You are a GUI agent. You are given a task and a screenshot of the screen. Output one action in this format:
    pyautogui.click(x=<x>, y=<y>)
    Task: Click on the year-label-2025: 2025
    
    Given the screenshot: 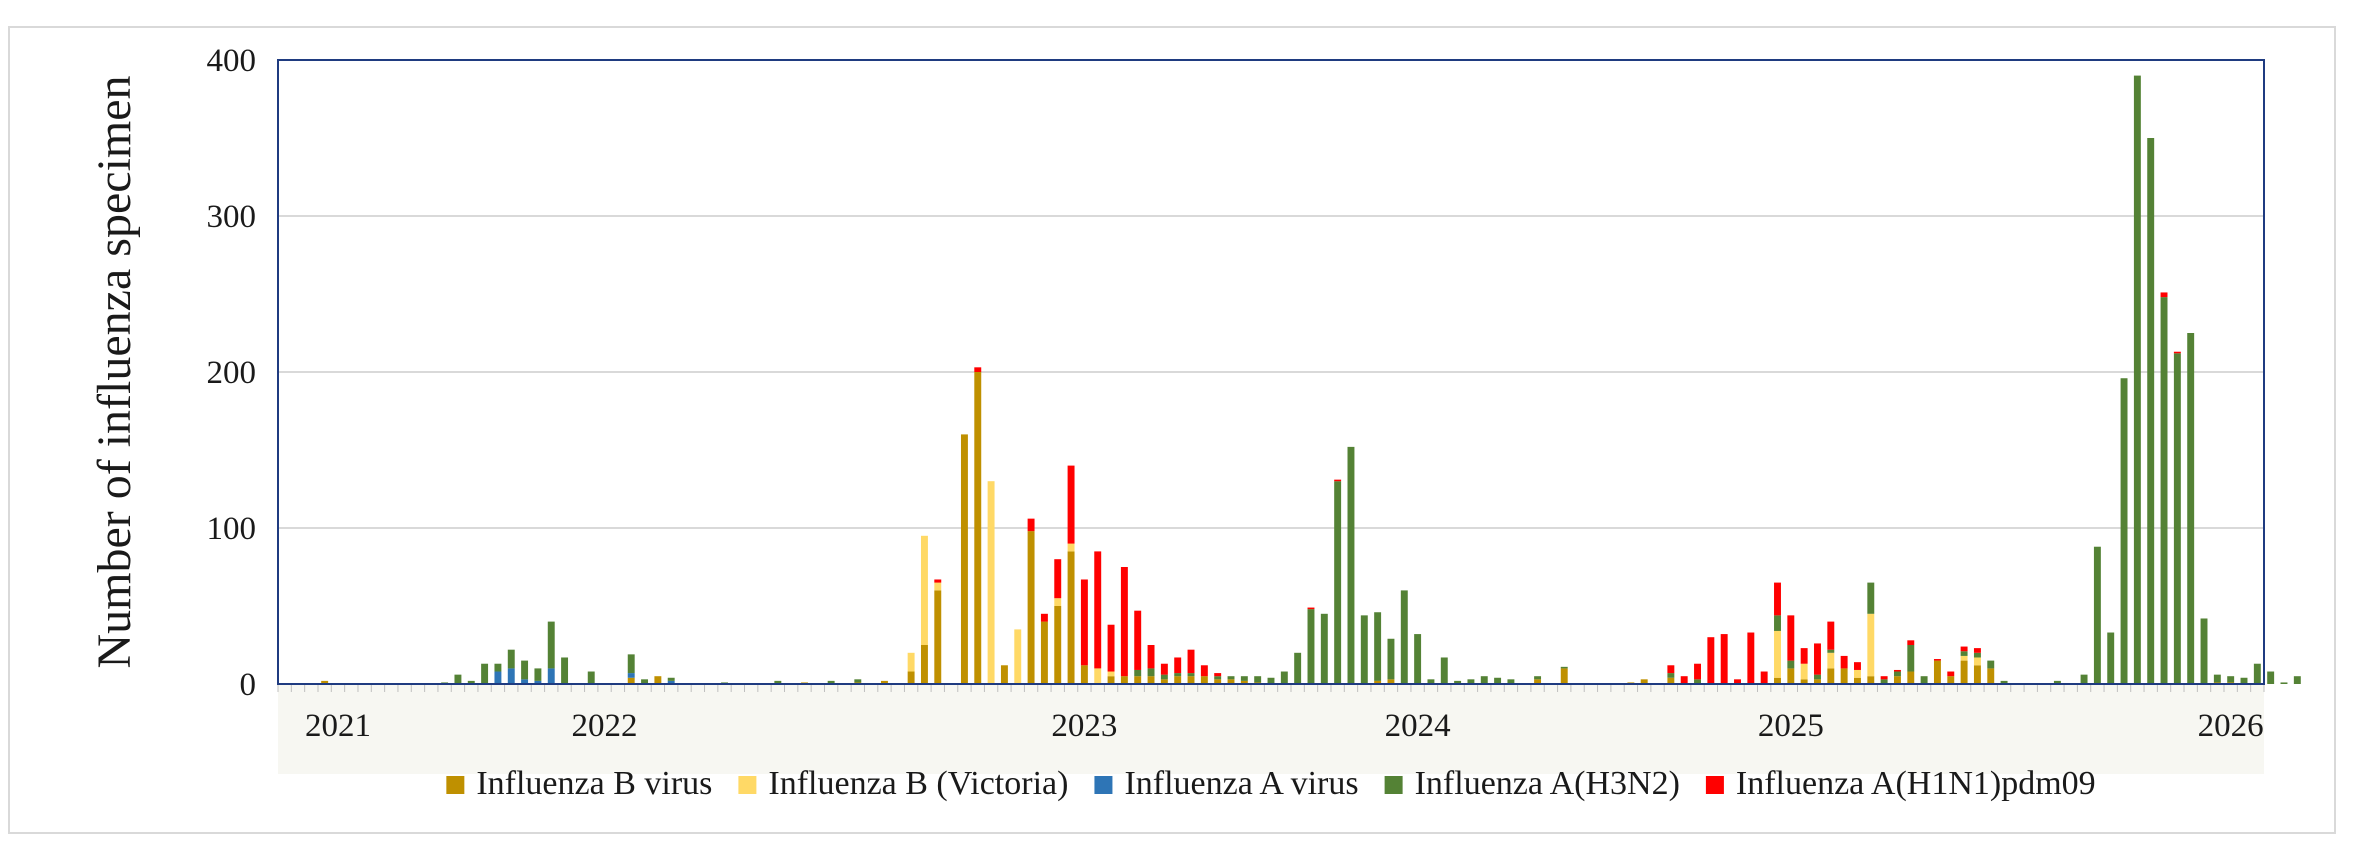 What is the action you would take?
    pyautogui.click(x=1791, y=726)
    